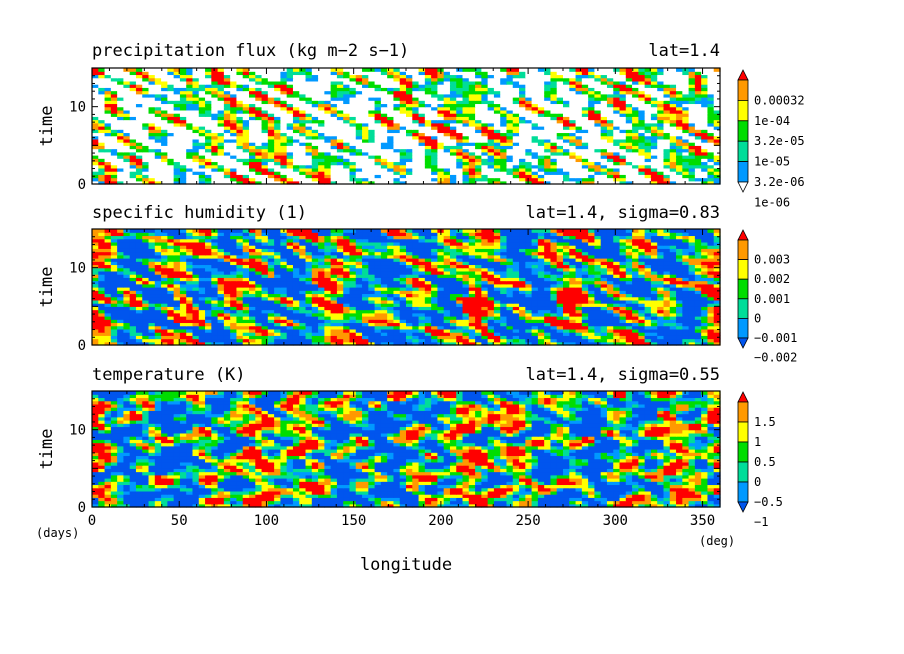 This screenshot has height=654, width=904. What do you see at coordinates (406, 287) in the screenshot?
I see `heatmap-field` at bounding box center [406, 287].